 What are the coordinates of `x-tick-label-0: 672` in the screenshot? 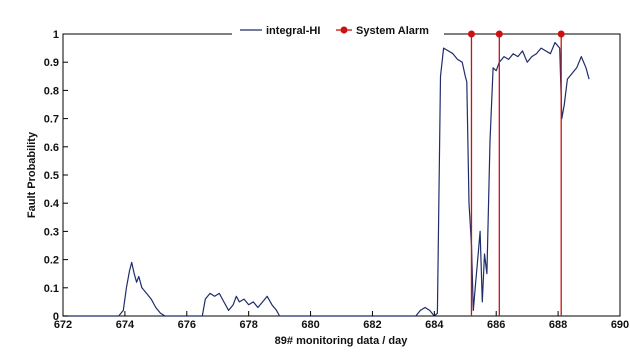 It's located at (63, 325).